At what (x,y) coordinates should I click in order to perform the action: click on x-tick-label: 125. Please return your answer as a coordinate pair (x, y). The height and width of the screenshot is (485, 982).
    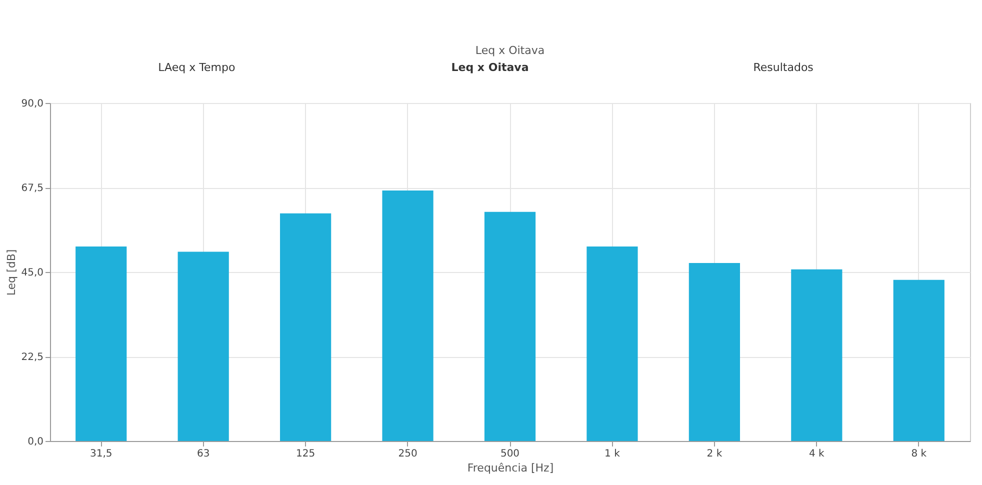
    Looking at the image, I should click on (306, 454).